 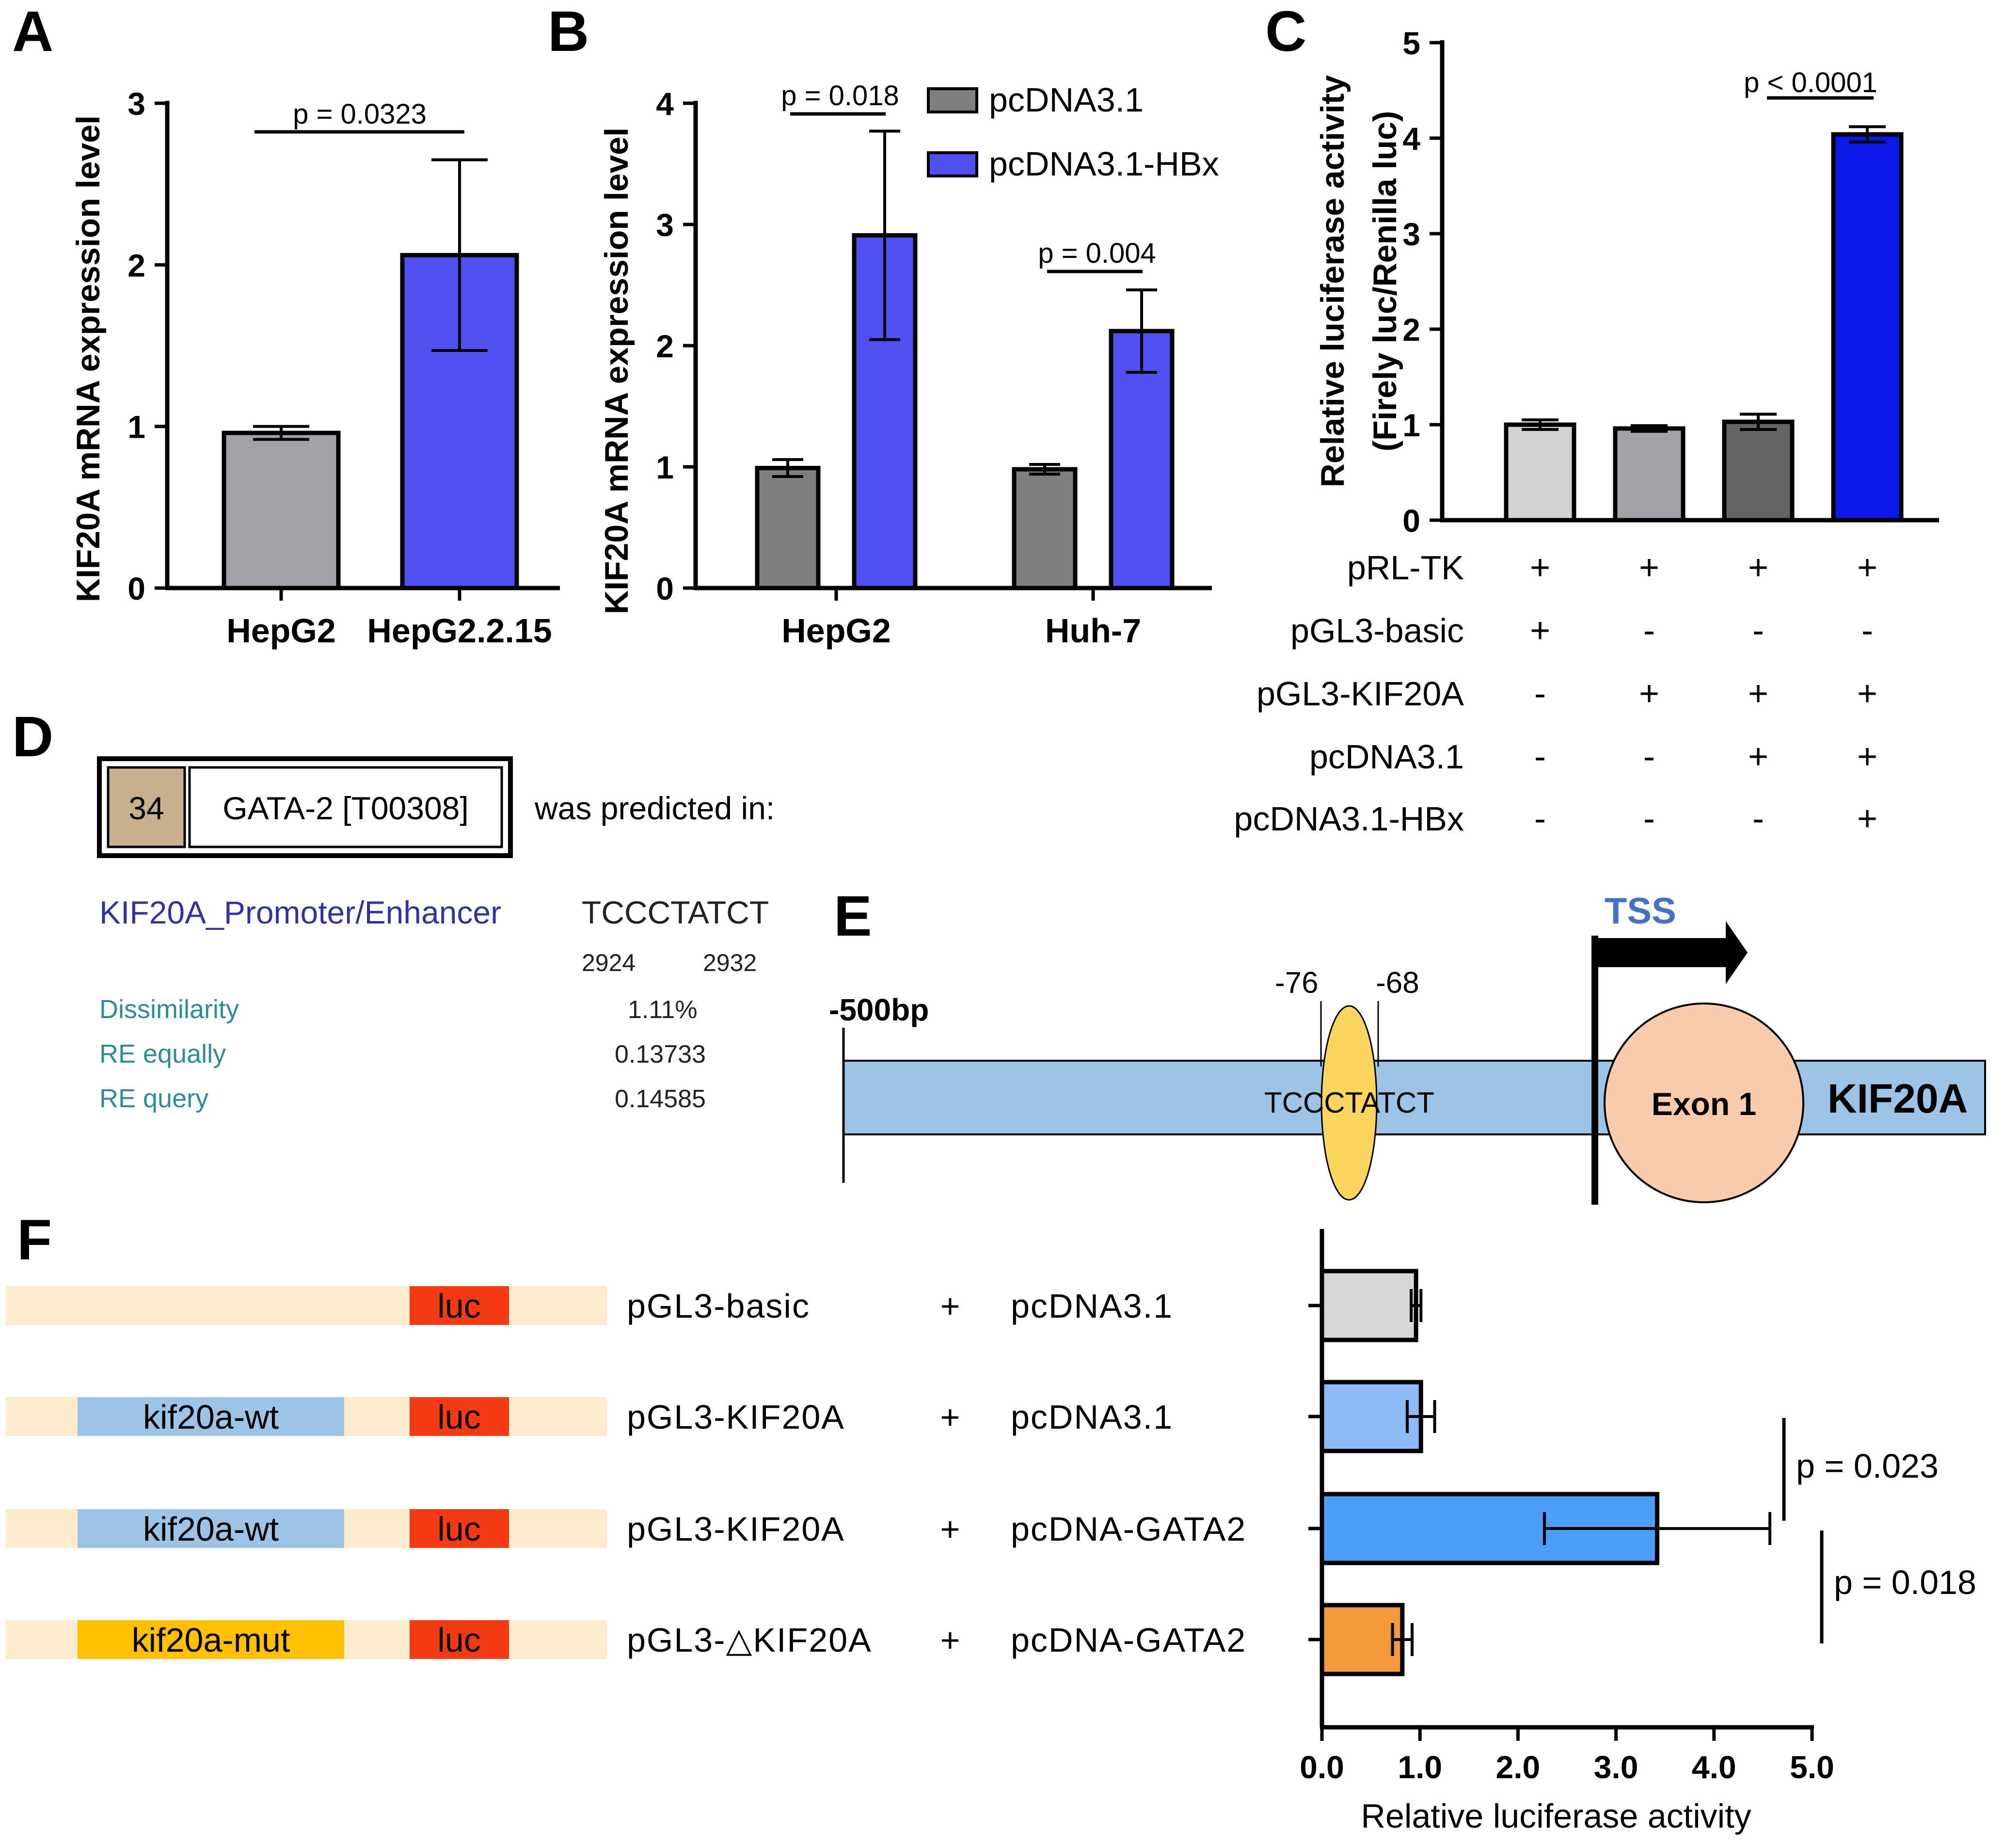 What do you see at coordinates (1810, 82) in the screenshot?
I see `panel-c-p-value: p < 0.0001` at bounding box center [1810, 82].